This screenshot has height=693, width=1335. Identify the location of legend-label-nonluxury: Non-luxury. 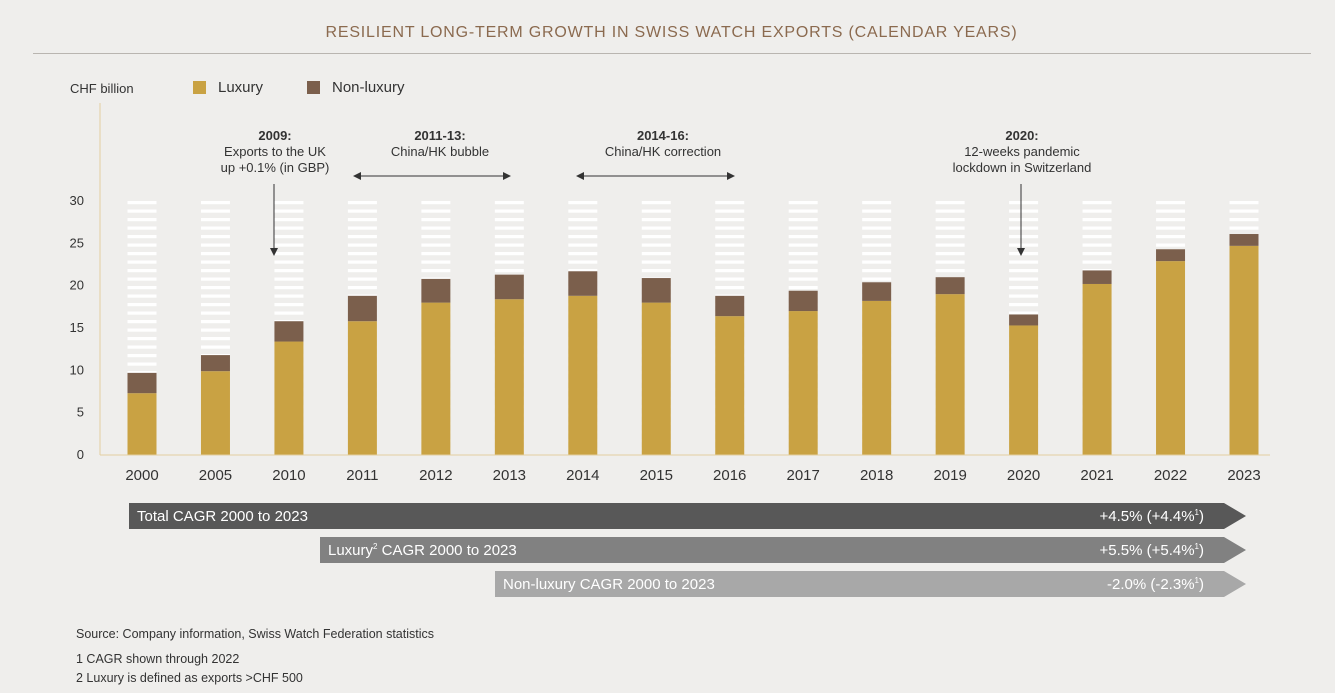
(368, 87).